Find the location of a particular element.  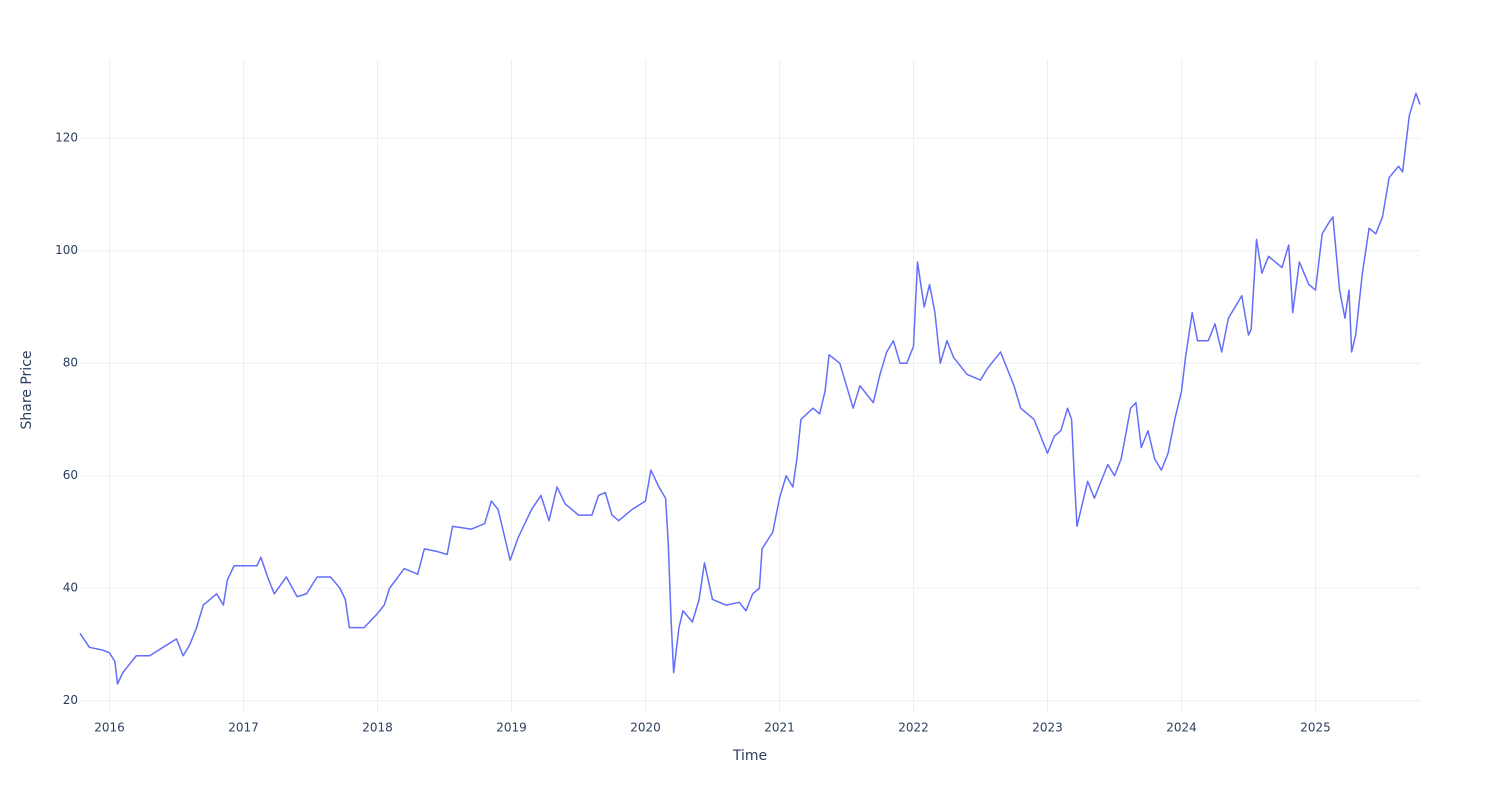

x-tick-label: 2024 is located at coordinates (1181, 728).